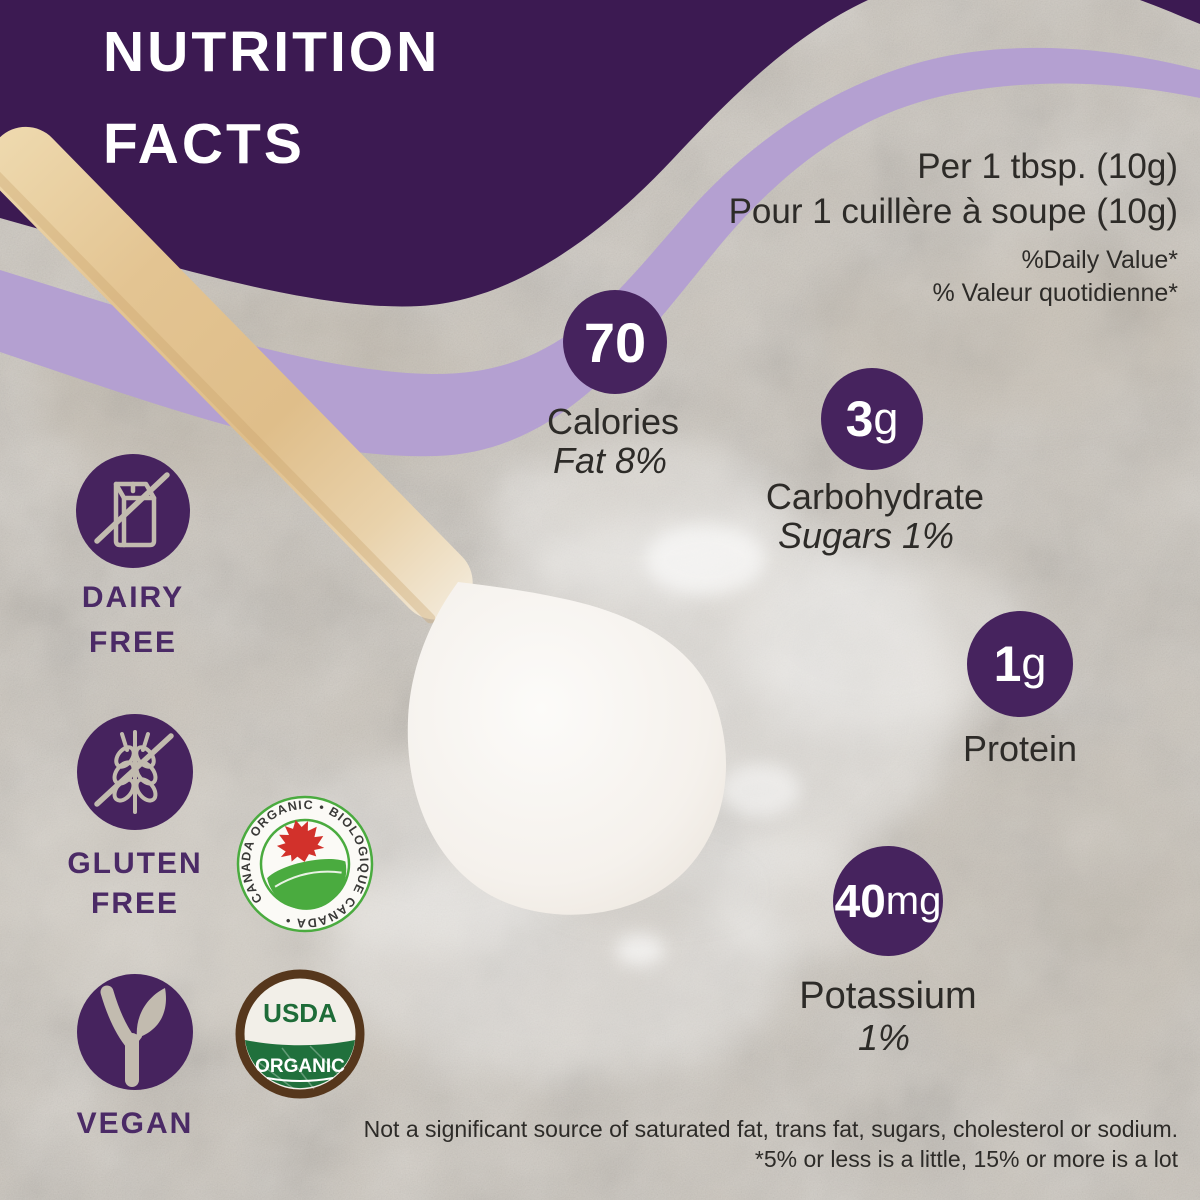 This screenshot has height=1200, width=1200. What do you see at coordinates (300, 1013) in the screenshot?
I see `usda-text: USDA` at bounding box center [300, 1013].